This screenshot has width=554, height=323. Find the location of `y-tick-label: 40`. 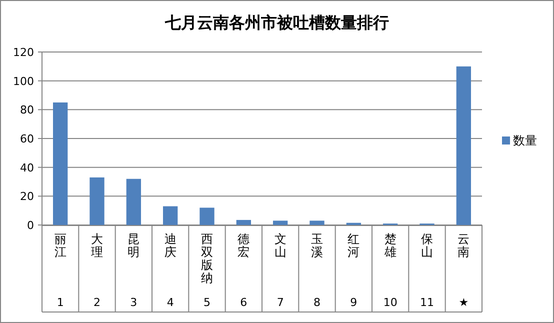

y-tick-label: 40 is located at coordinates (27, 167).